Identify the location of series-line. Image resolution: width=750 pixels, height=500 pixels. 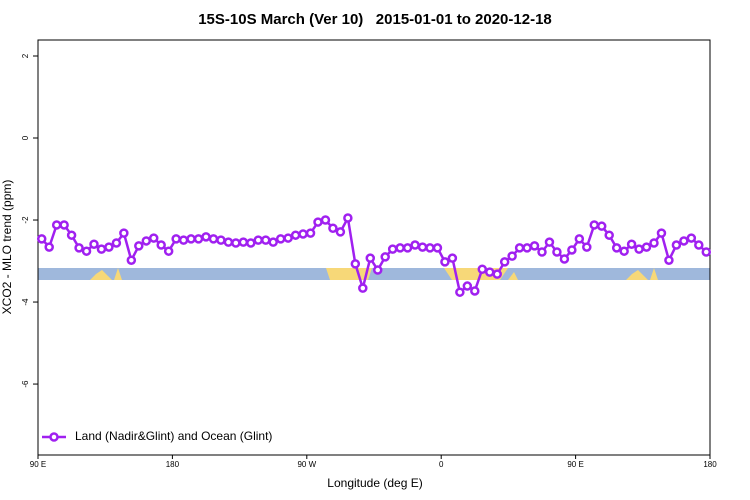
(374, 254).